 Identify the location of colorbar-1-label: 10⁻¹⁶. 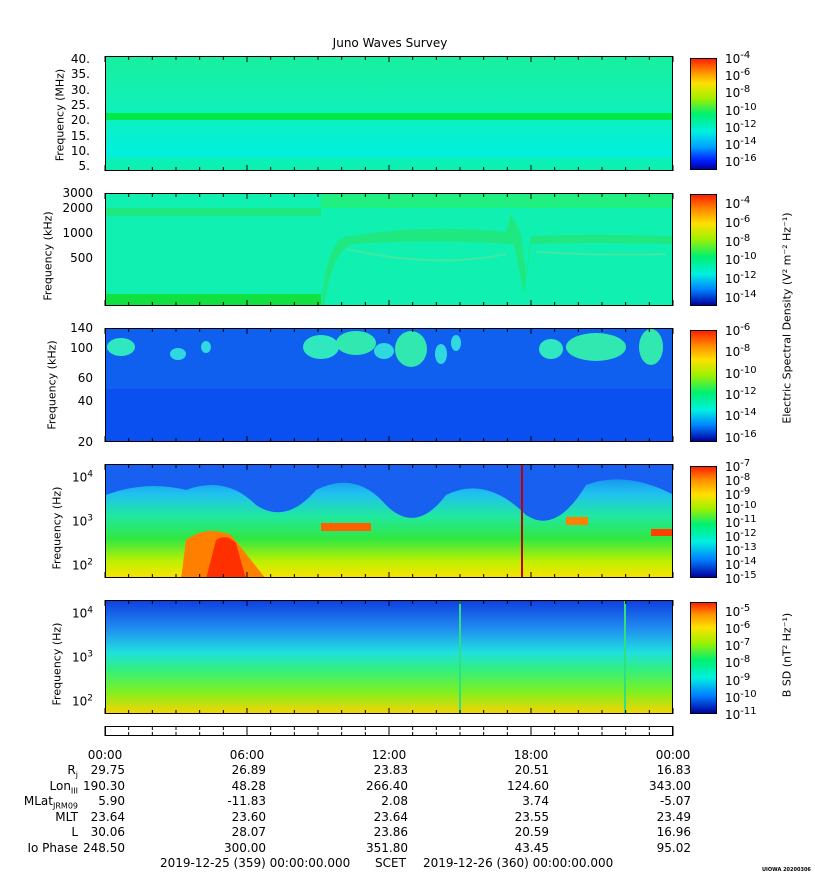
(741, 161).